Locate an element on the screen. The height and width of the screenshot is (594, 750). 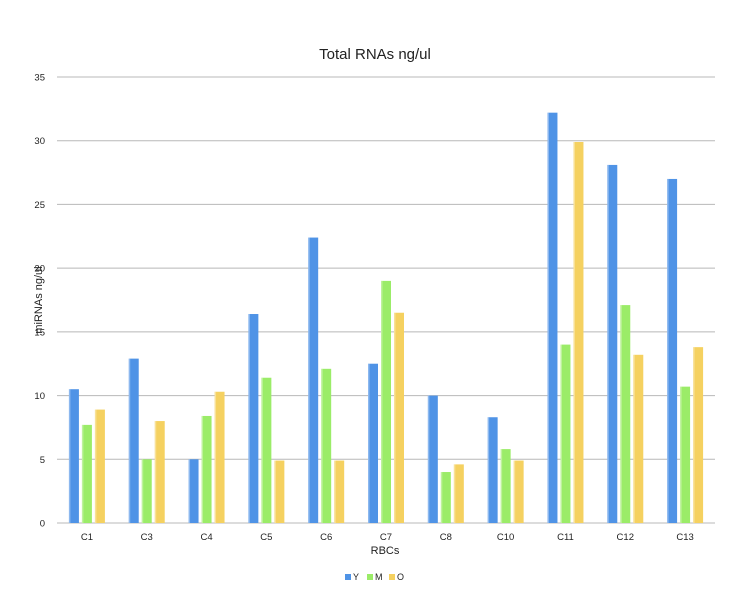
bar-M-C12 is located at coordinates (625, 414).